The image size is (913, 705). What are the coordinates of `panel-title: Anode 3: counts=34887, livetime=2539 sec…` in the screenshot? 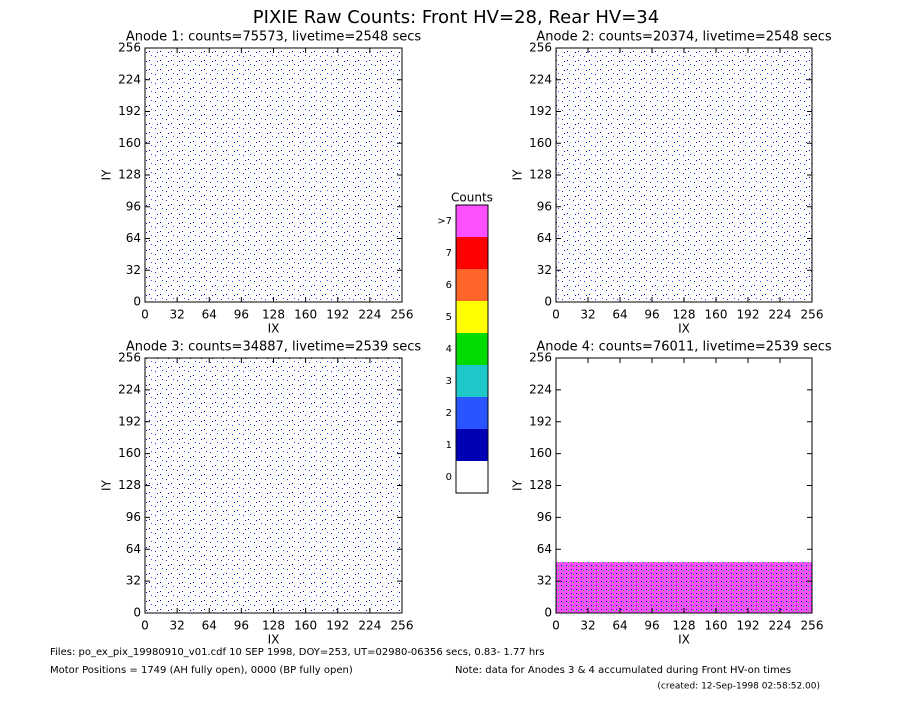 It's located at (274, 347).